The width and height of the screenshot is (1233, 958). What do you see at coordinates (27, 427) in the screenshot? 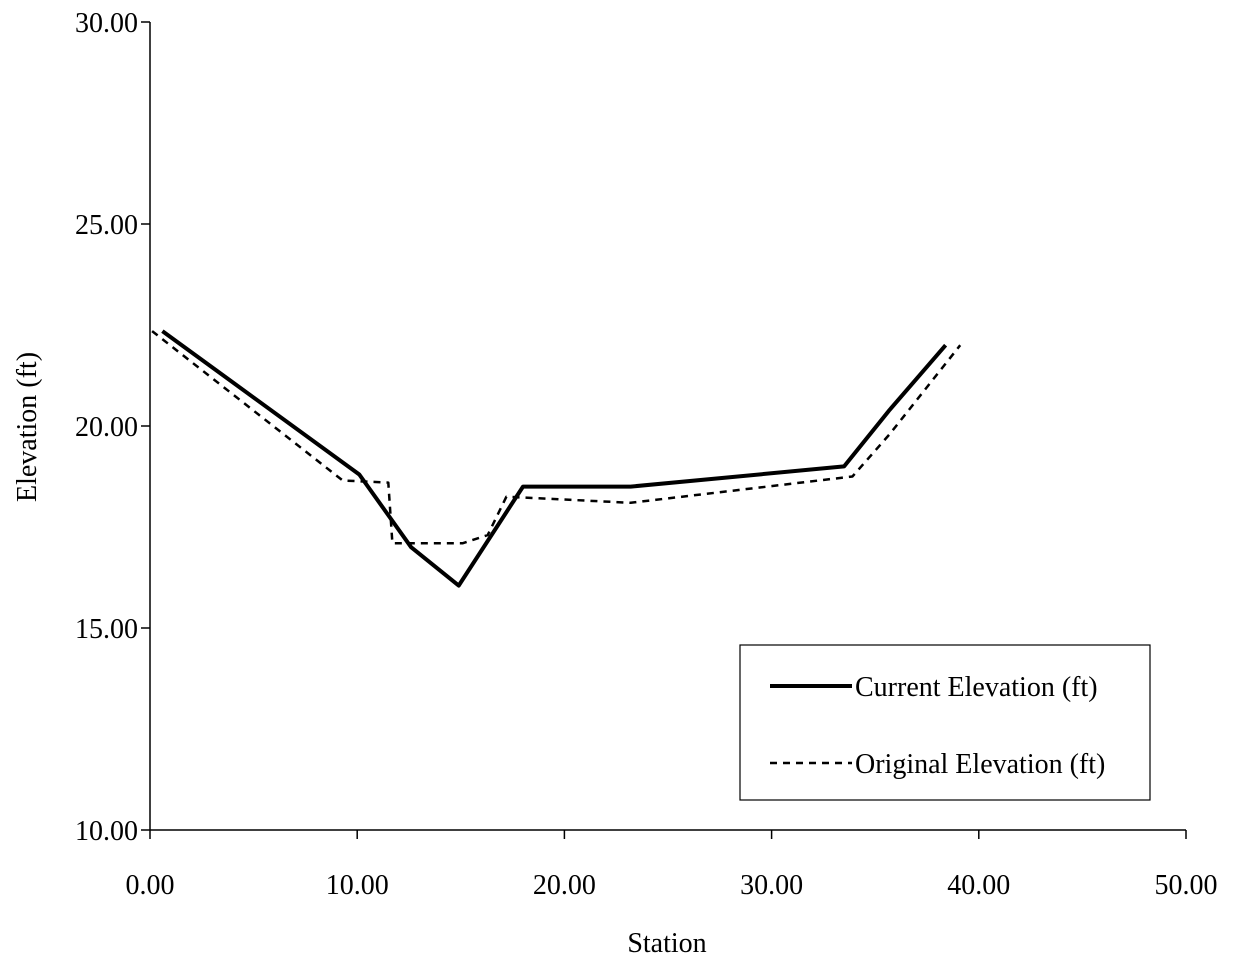
I see `y-axis-title: Elevation (ft)` at bounding box center [27, 427].